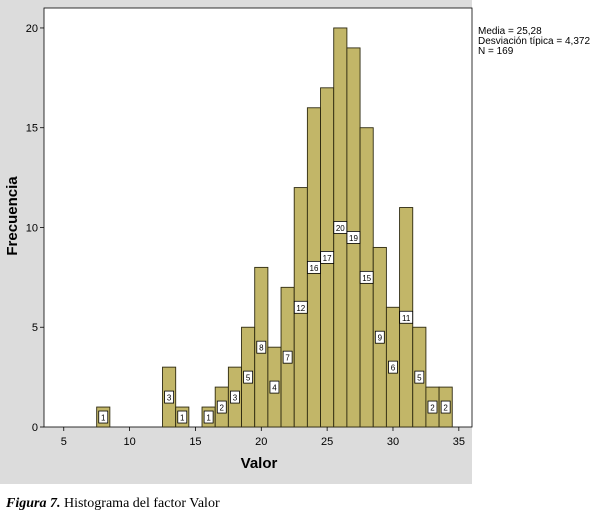  I want to click on bar-value-label: 7, so click(287, 358).